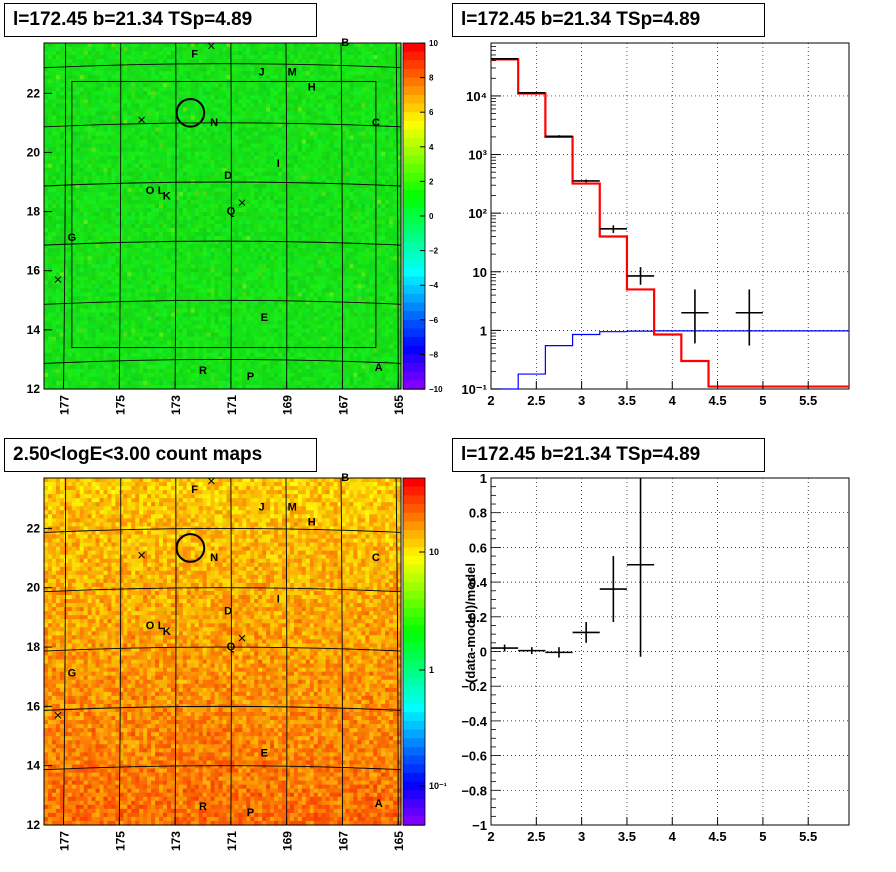 Image resolution: width=896 pixels, height=872 pixels. Describe the element at coordinates (474, 389) in the screenshot. I see `y-tick-label: 10⁻¹` at that location.